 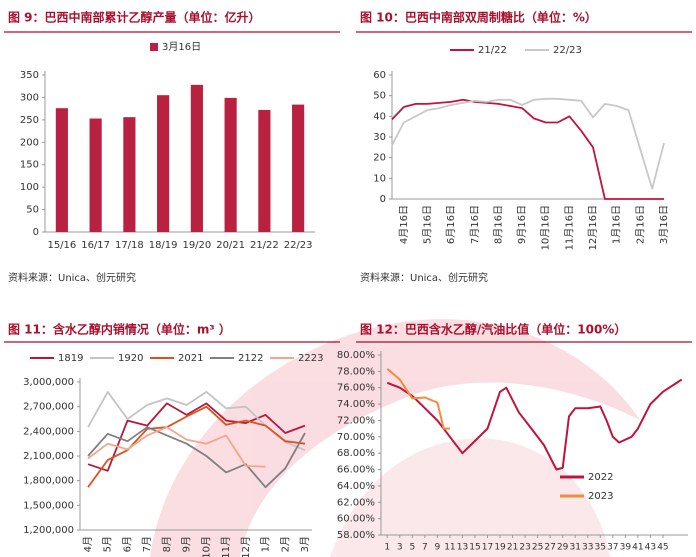 I want to click on x-tick-label: 31, so click(x=574, y=548).